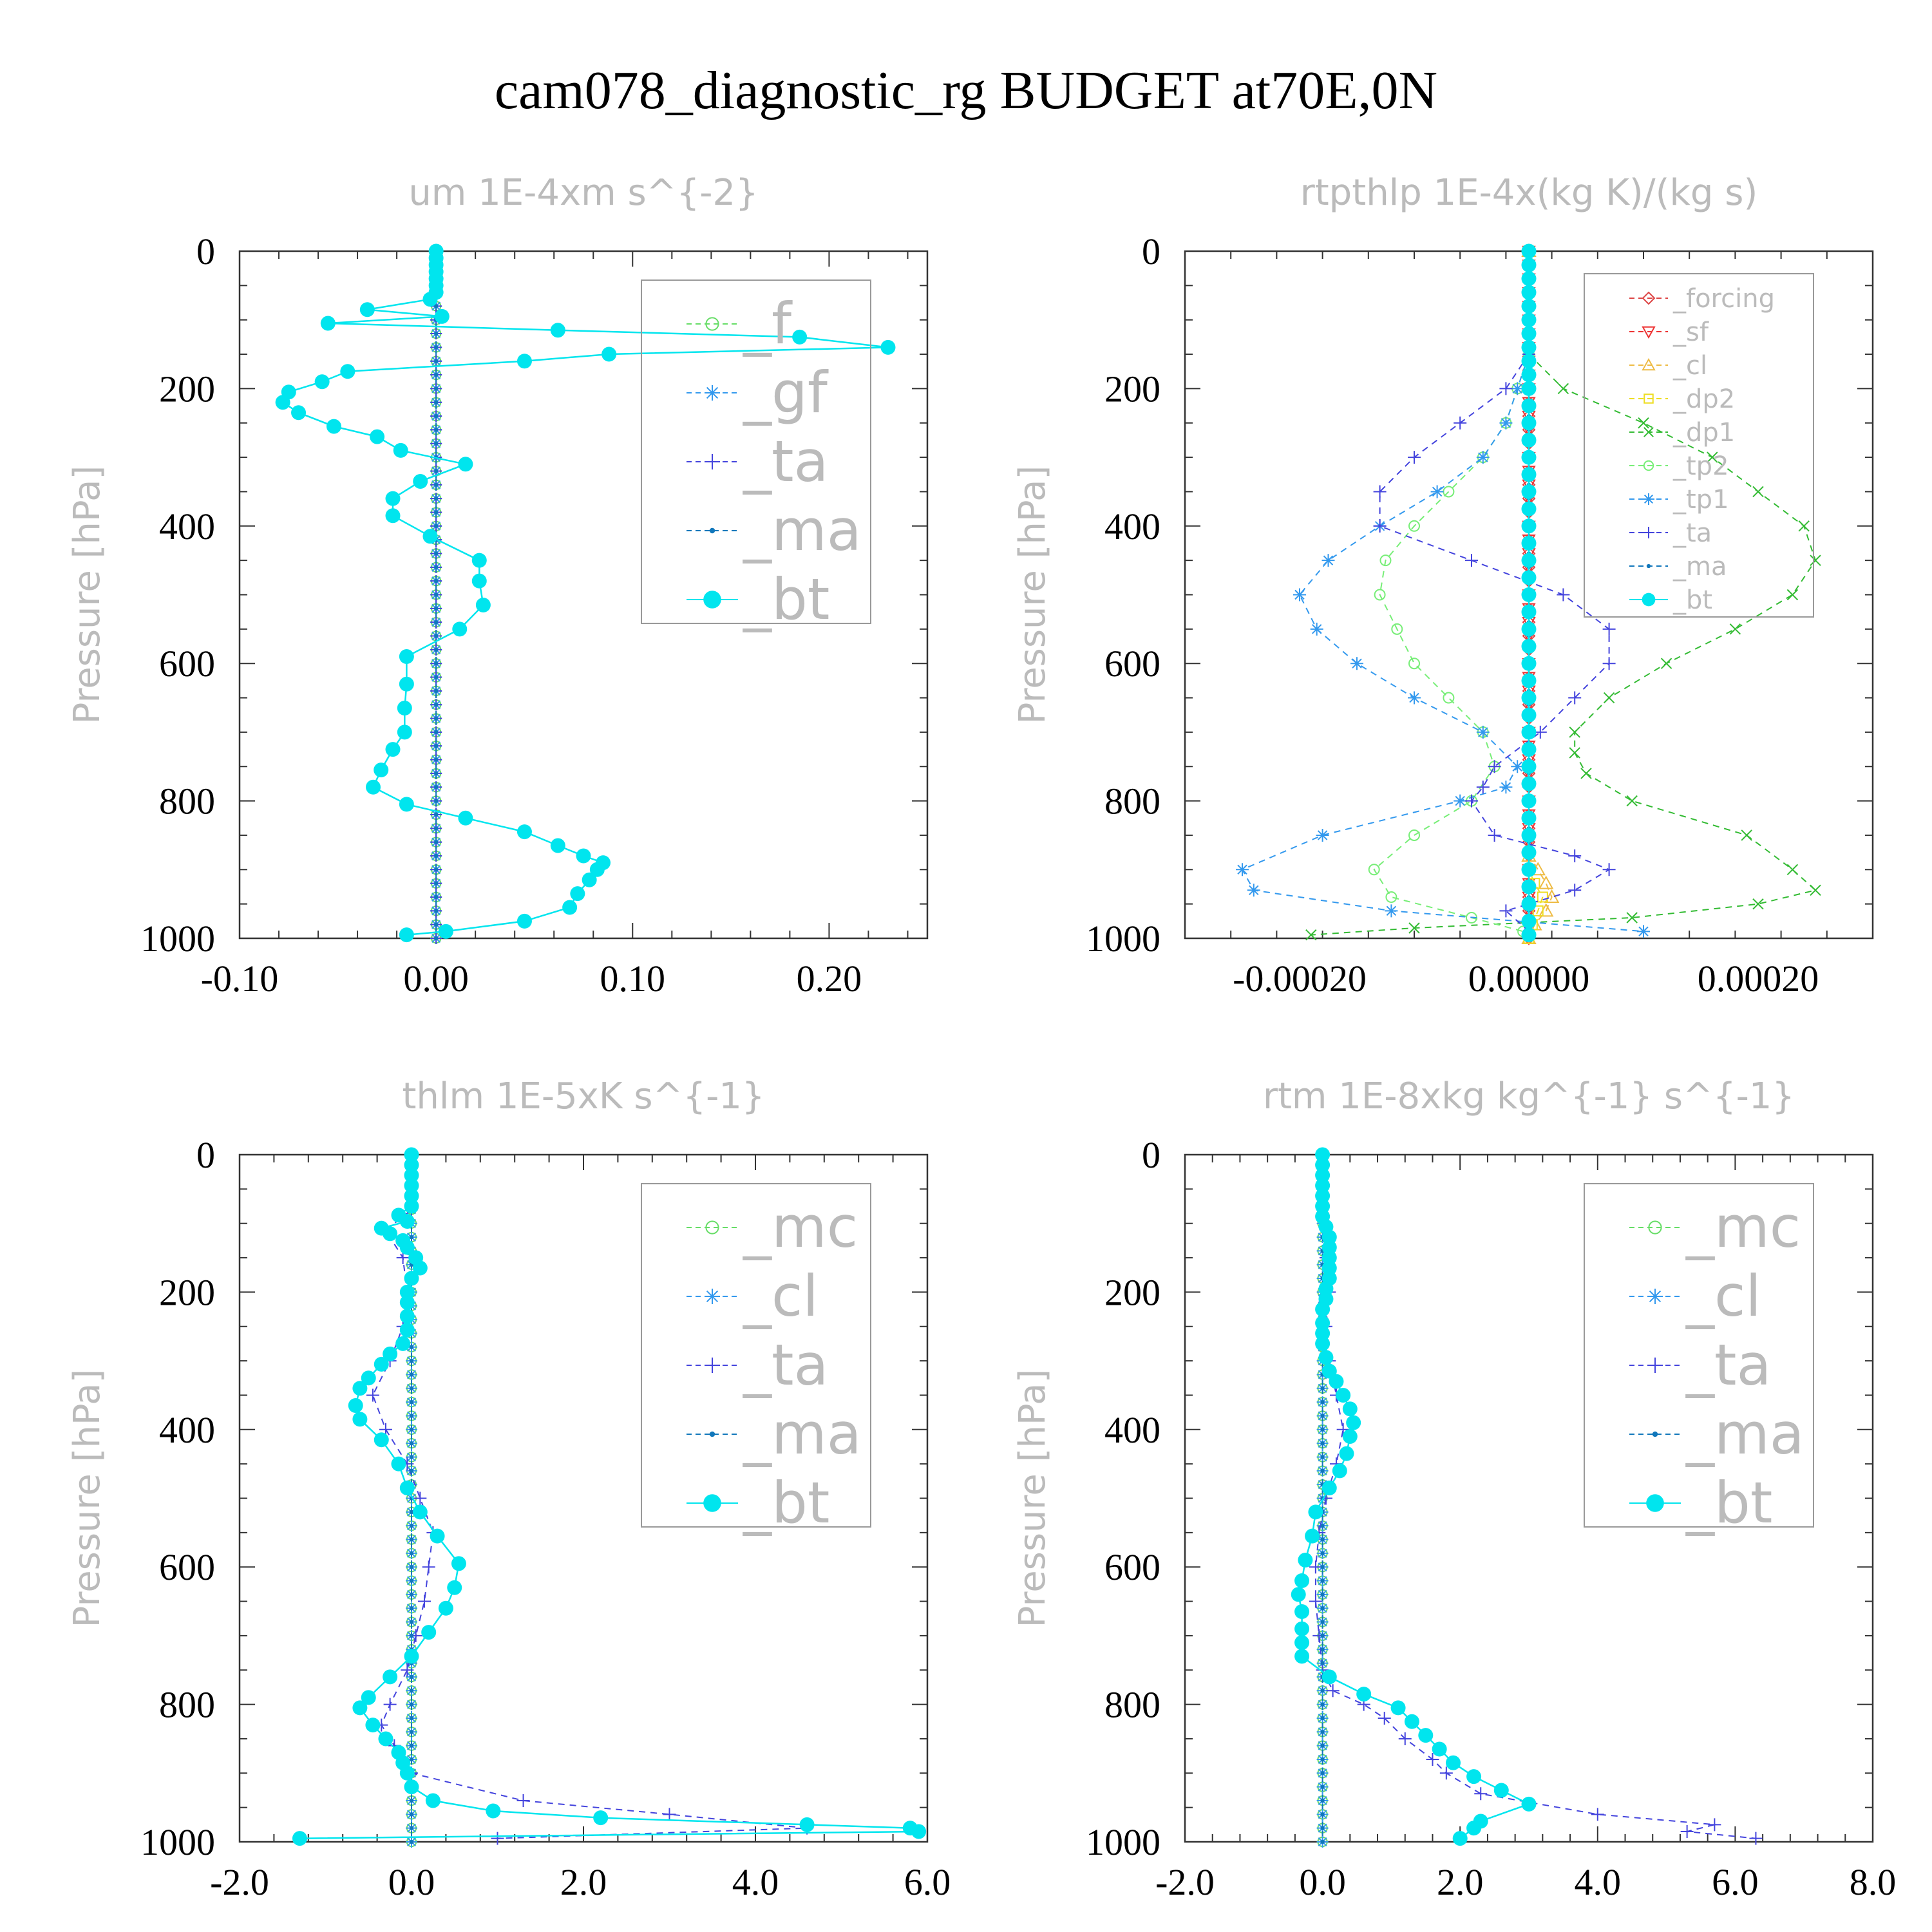  Describe the element at coordinates (633, 978) in the screenshot. I see `x-tick-label: 0.10` at that location.